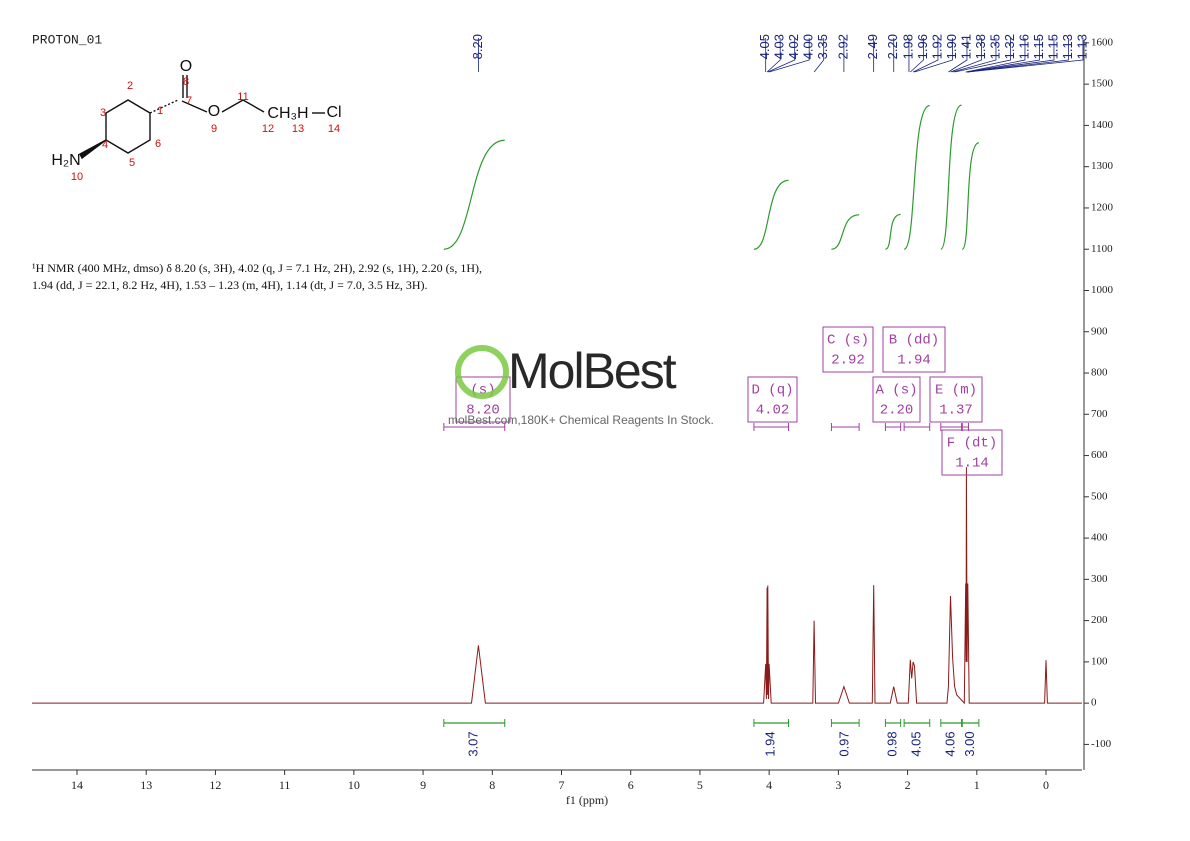  I want to click on x-tick-label: 2, so click(908, 785).